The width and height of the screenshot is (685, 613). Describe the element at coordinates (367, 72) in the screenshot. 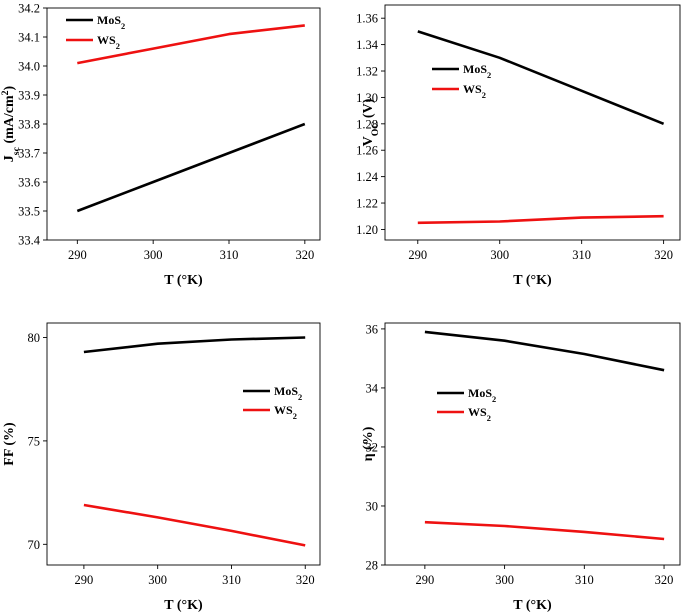

I see `y-tick-label: 1.32` at that location.